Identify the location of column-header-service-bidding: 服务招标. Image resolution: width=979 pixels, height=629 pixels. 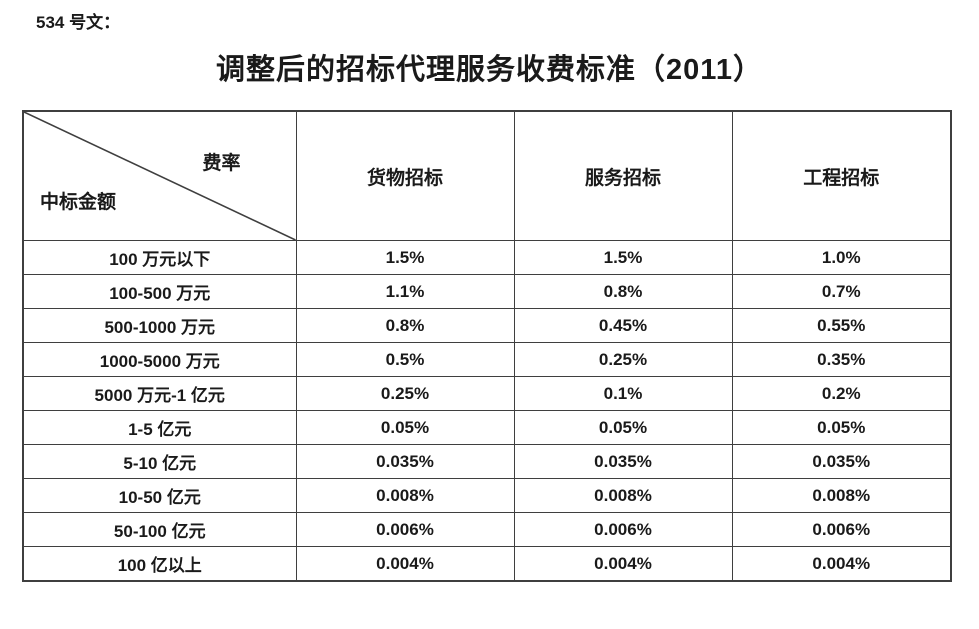
(623, 175).